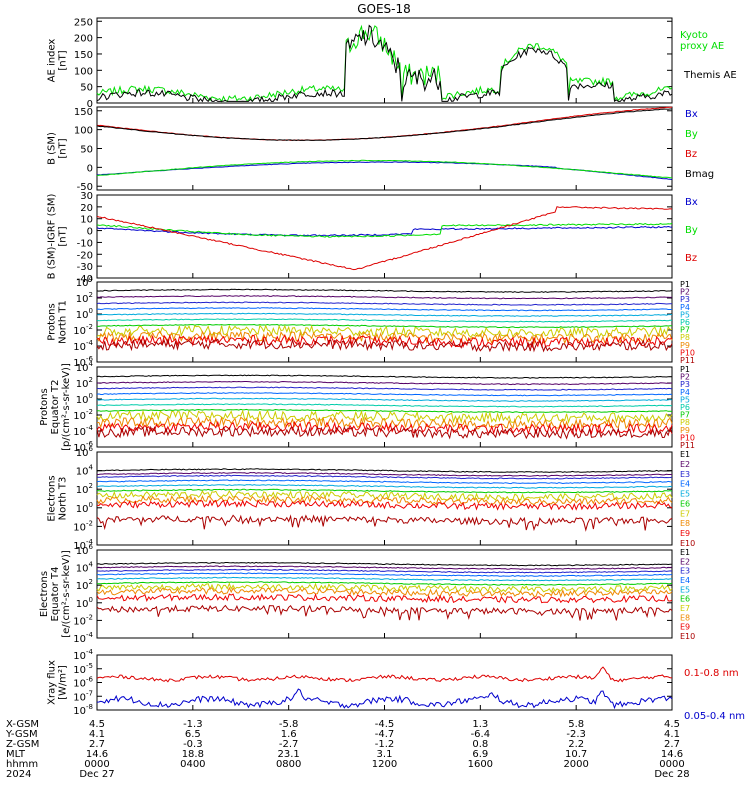 This screenshot has width=750, height=800. What do you see at coordinates (52, 321) in the screenshot?
I see `pt1-ylabel-line-0: Protons` at bounding box center [52, 321].